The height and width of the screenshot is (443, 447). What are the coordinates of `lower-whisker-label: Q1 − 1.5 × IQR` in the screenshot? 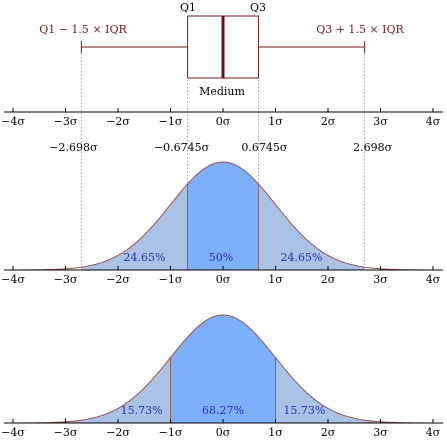 It's located at (83, 29).